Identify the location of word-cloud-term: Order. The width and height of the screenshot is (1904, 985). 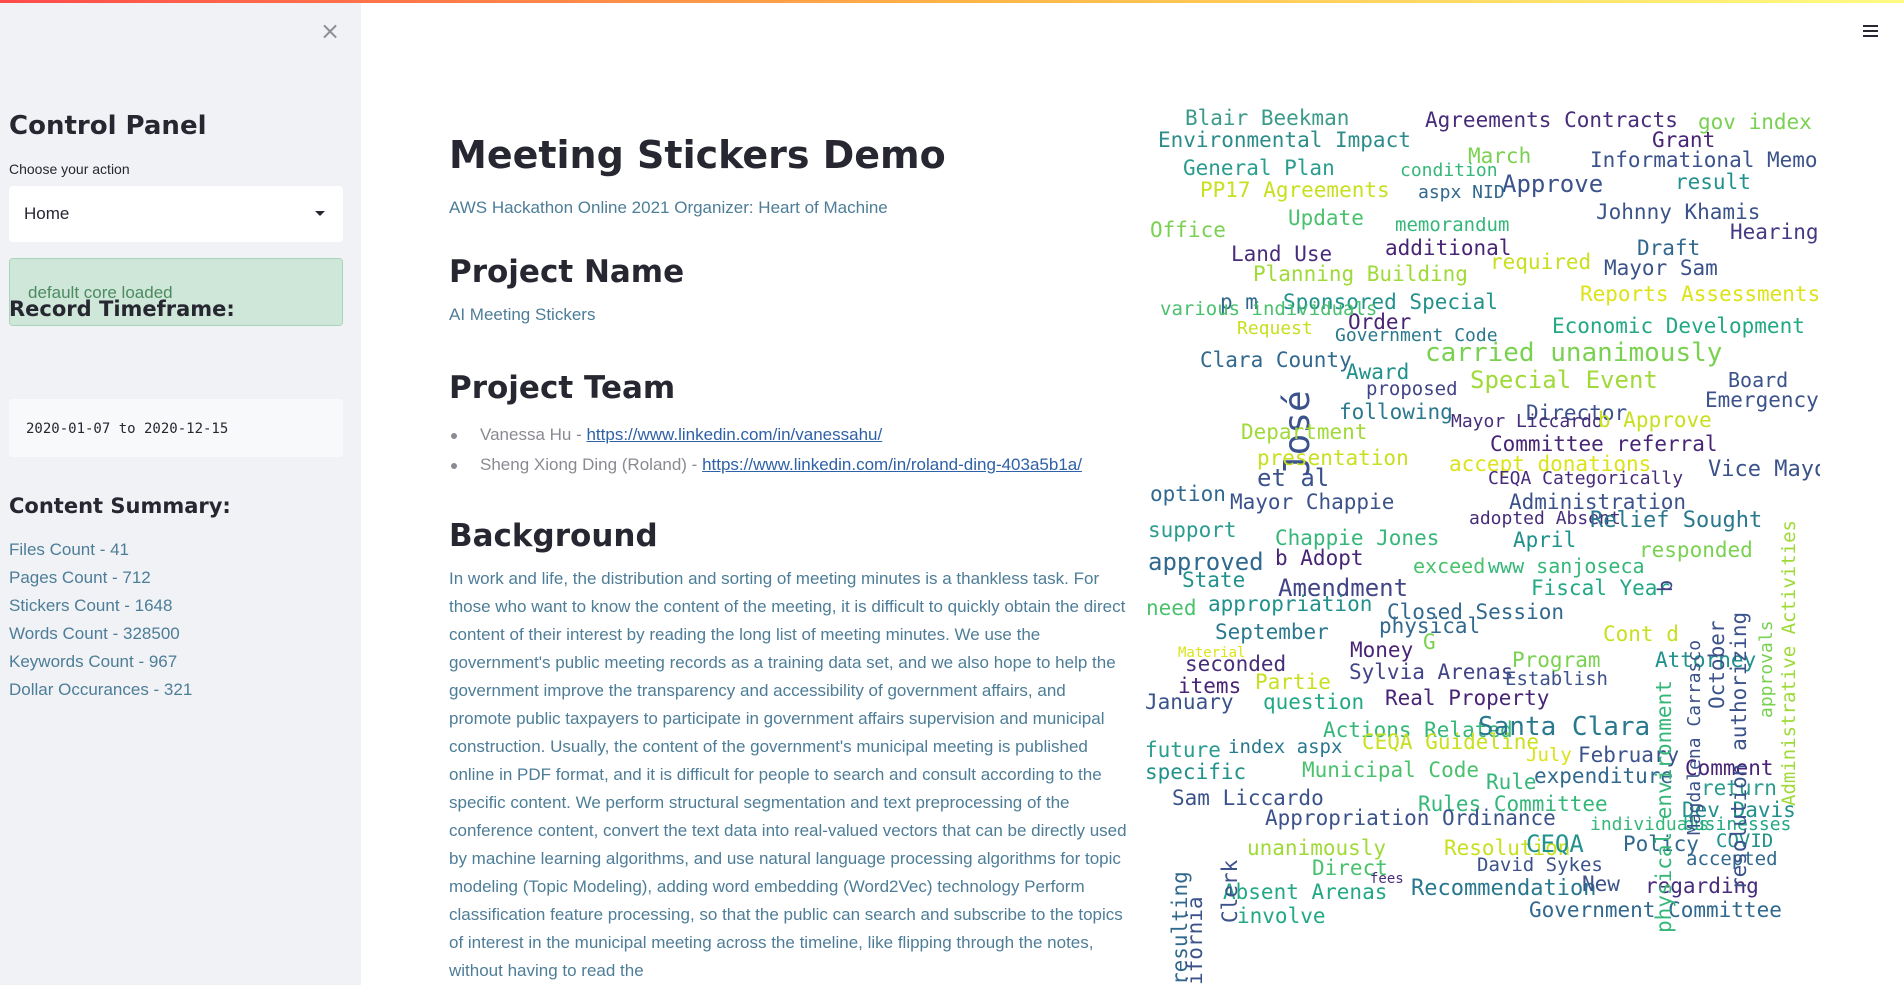
(1380, 322).